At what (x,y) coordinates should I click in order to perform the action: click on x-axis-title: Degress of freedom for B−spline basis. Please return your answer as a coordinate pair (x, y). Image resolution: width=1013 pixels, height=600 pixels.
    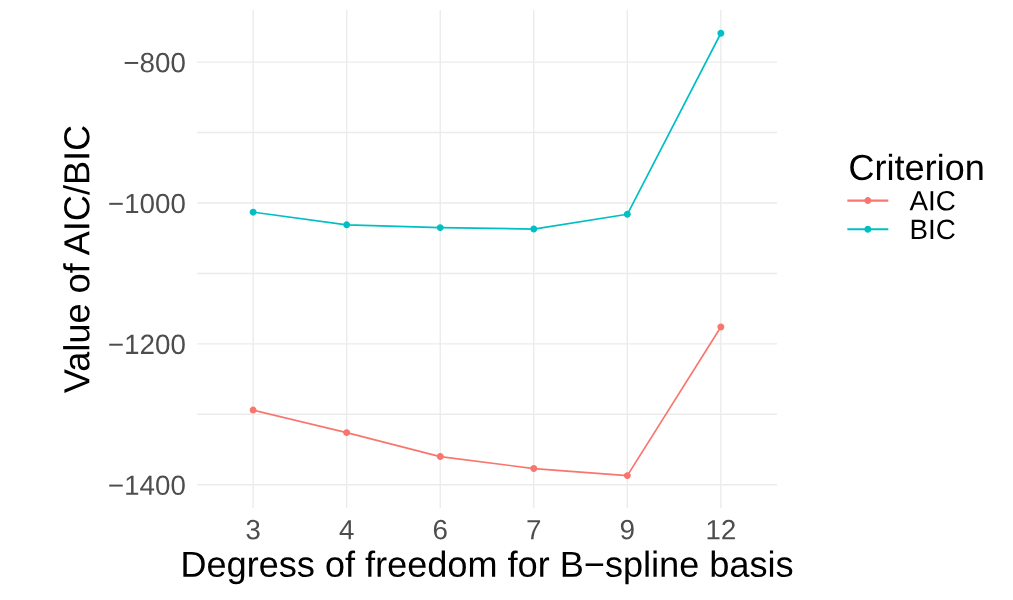
    Looking at the image, I should click on (488, 567).